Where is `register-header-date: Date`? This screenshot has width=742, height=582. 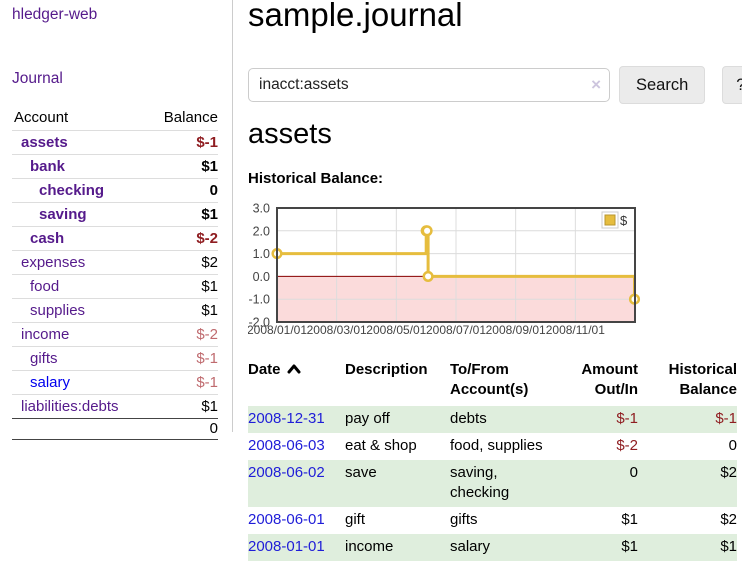 register-header-date: Date is located at coordinates (296, 382).